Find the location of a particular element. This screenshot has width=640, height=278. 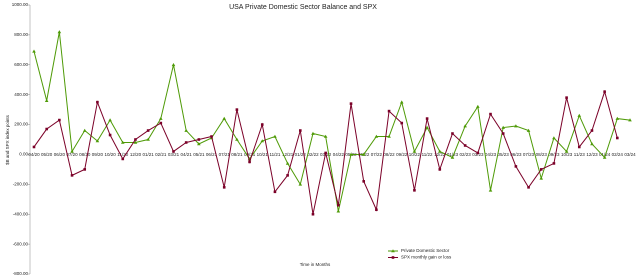

x-tick-label: 07/22 is located at coordinates (377, 154).